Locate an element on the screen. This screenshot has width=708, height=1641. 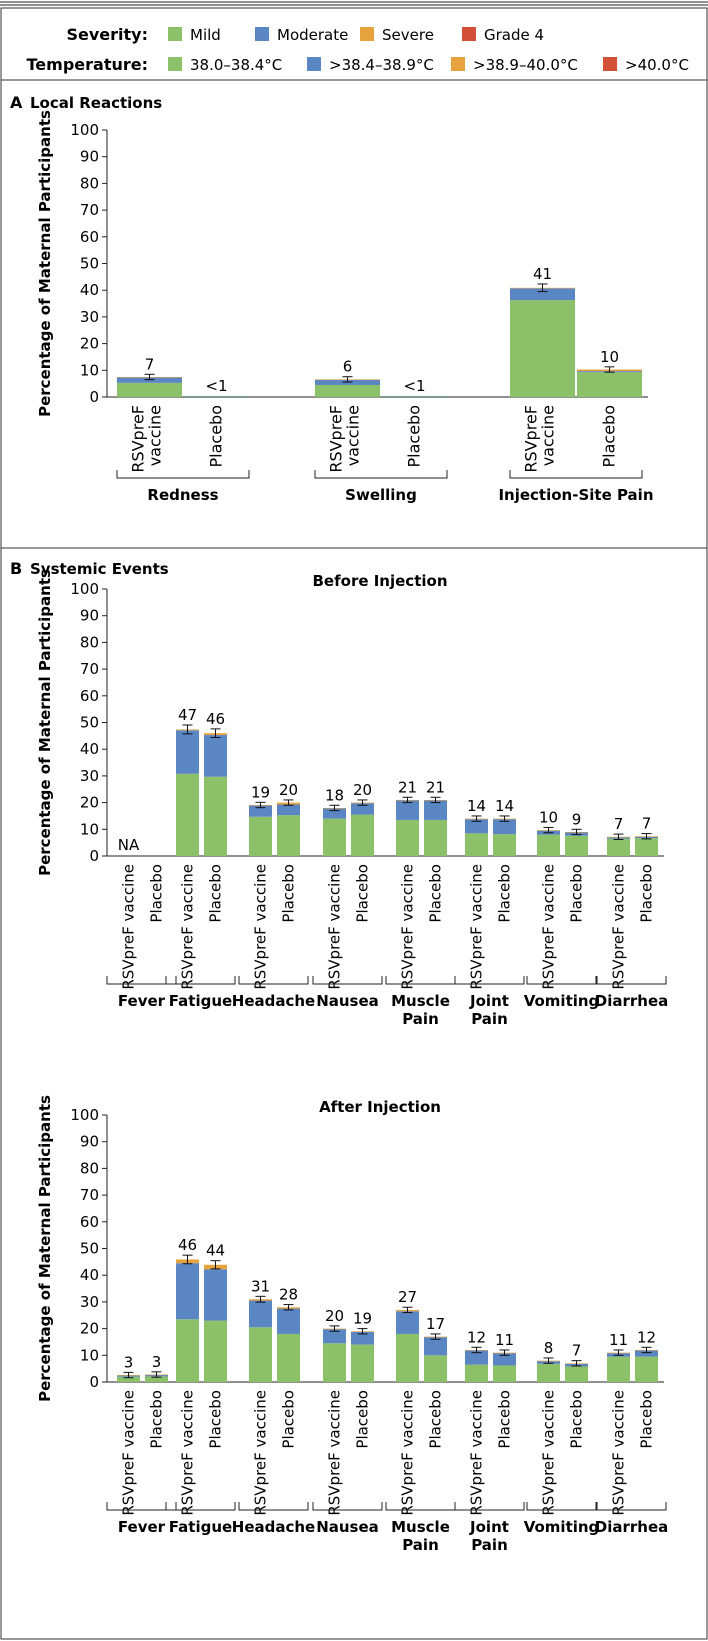
legend-item-label: Moderate is located at coordinates (312, 35).